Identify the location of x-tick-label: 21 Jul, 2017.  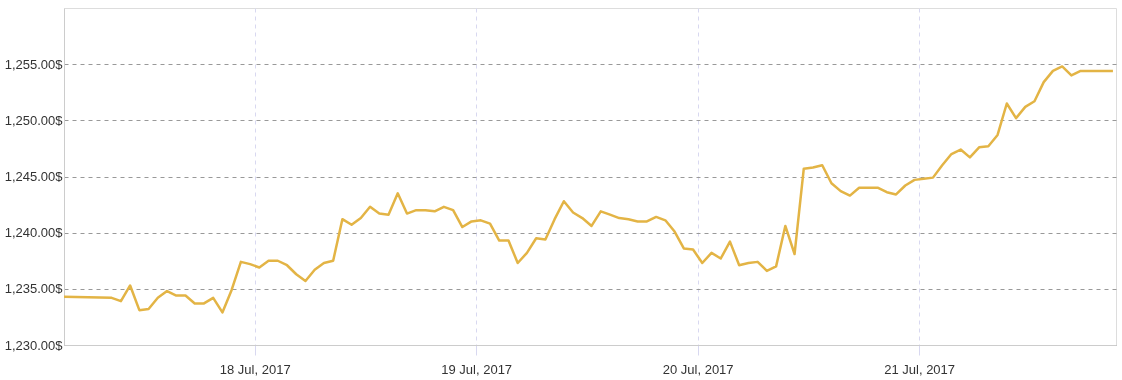
(920, 369).